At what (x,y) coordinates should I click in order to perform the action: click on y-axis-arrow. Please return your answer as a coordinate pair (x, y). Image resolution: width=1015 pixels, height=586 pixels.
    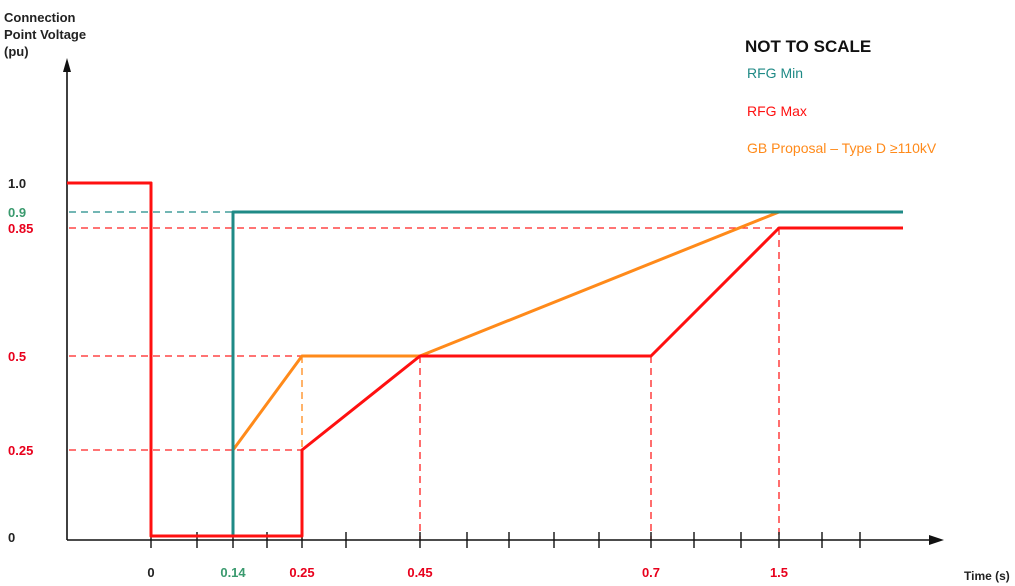
    Looking at the image, I should click on (67, 65).